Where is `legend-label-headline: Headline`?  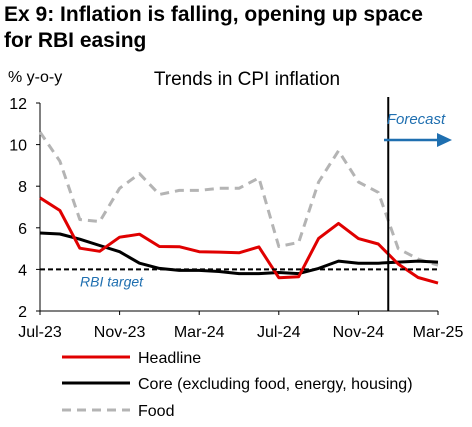
legend-label-headline: Headline is located at coordinates (169, 358).